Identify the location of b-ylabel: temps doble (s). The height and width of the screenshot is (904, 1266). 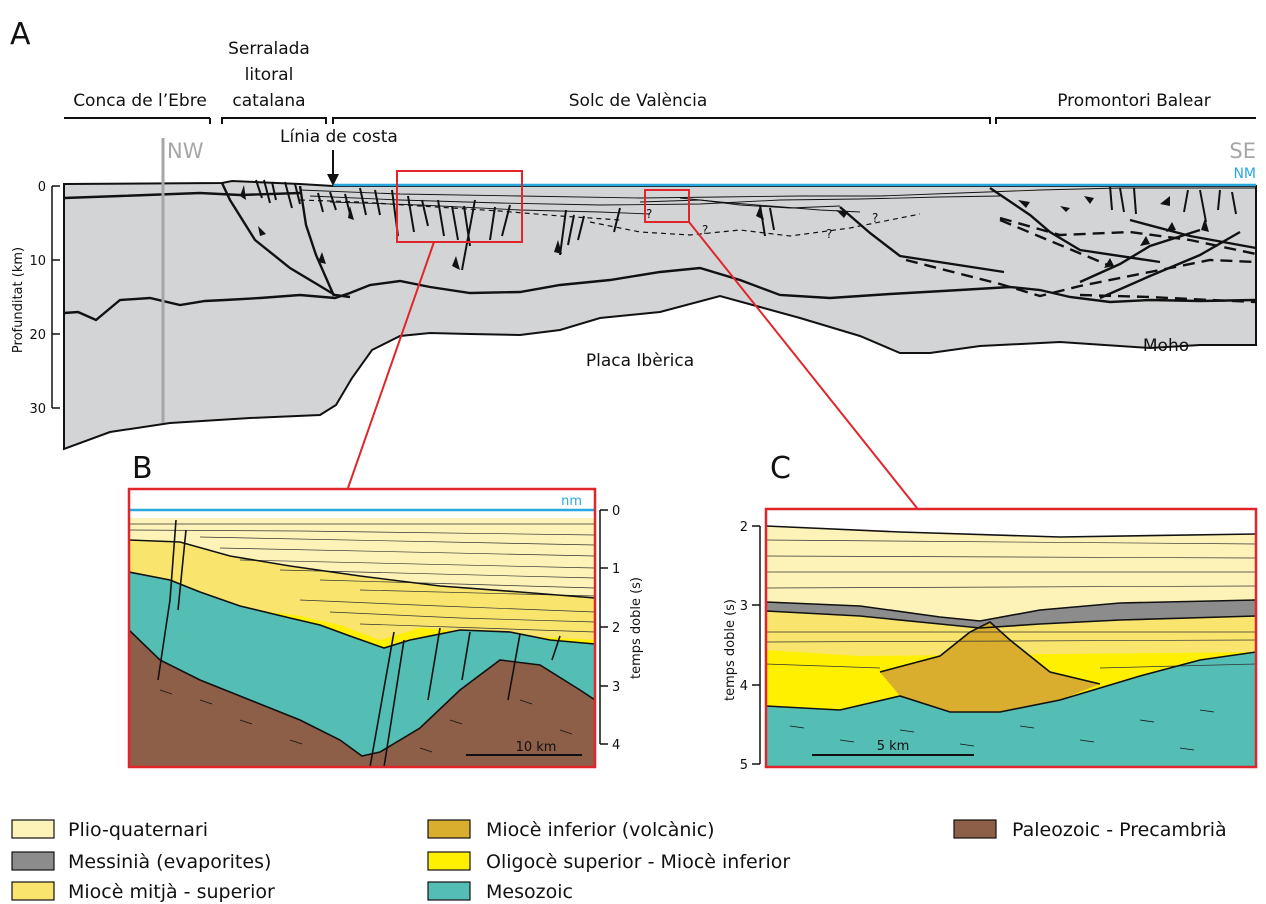
(636, 628).